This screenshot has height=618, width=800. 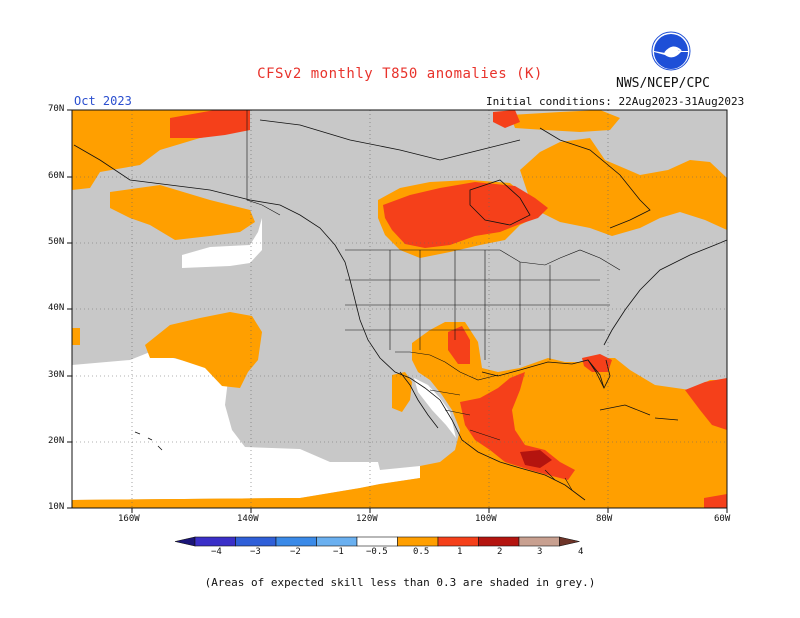 I want to click on orange-greenland-north, so click(x=565, y=121).